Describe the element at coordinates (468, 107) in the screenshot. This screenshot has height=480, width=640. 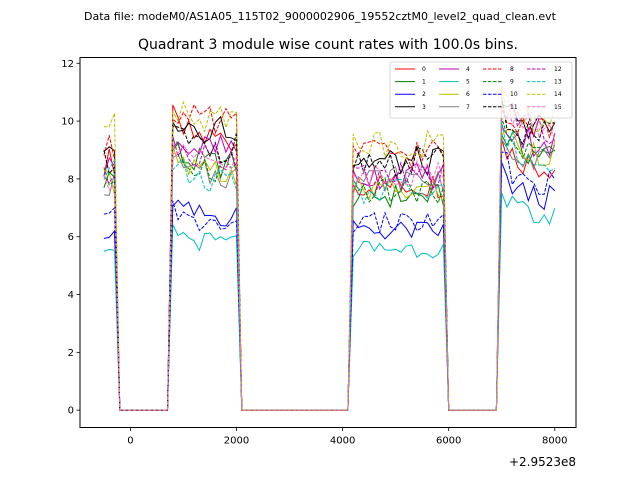
I see `legend-label-7: 7` at that location.